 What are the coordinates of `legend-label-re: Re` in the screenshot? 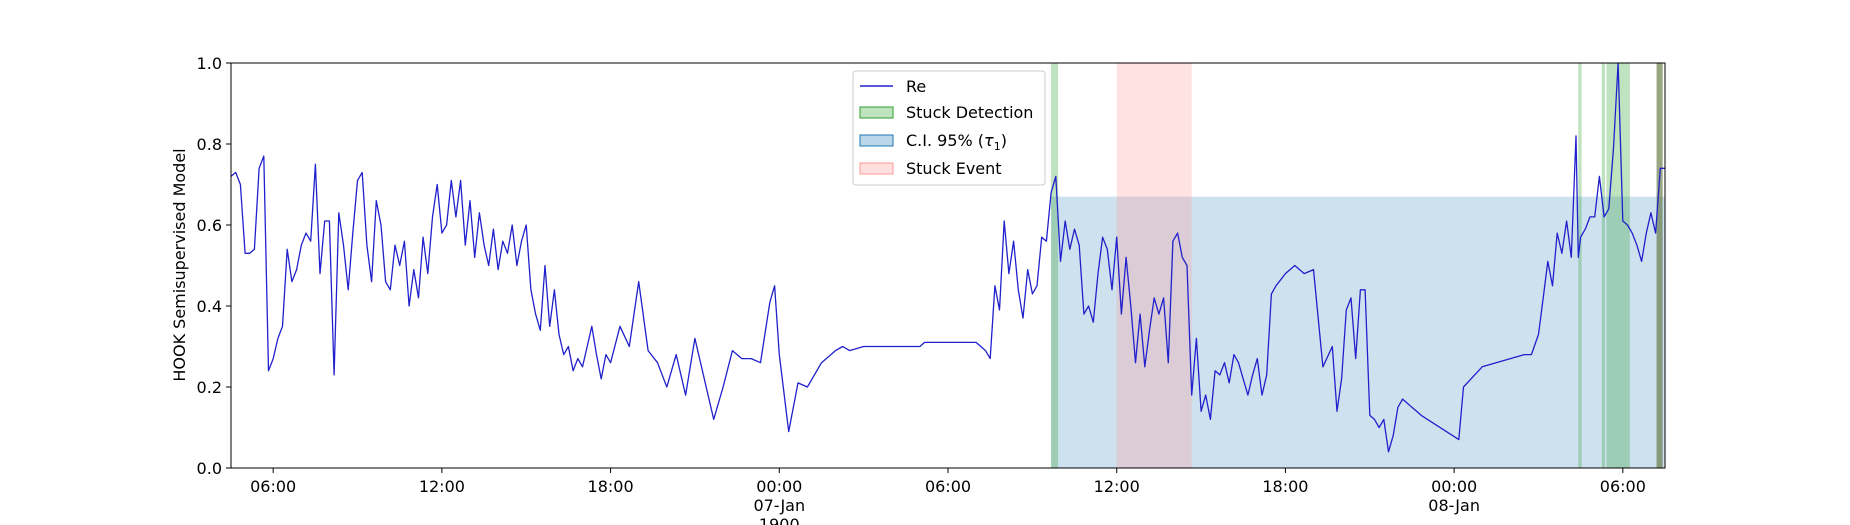 It's located at (916, 86).